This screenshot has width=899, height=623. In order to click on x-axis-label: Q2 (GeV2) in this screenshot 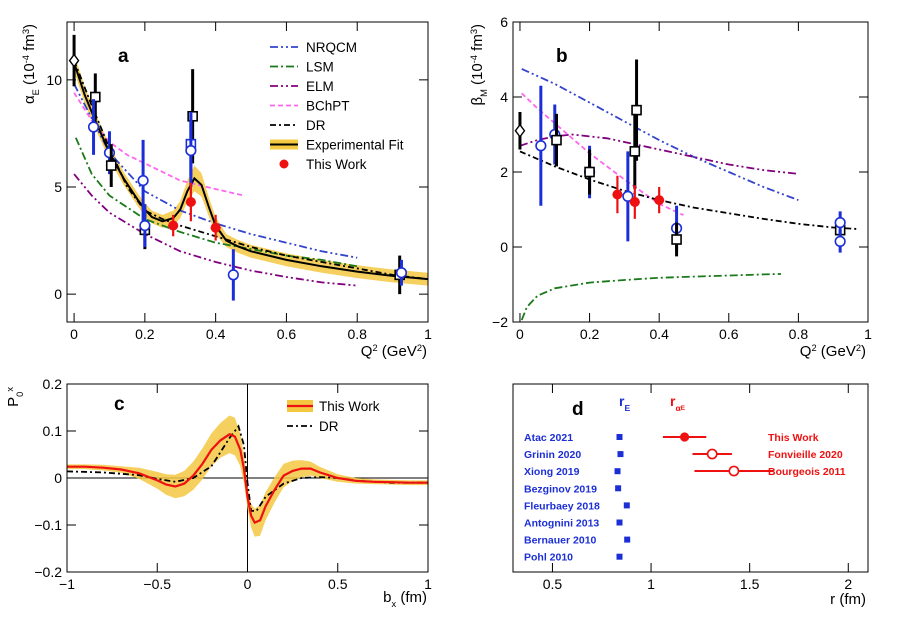, I will do `click(394, 351)`.